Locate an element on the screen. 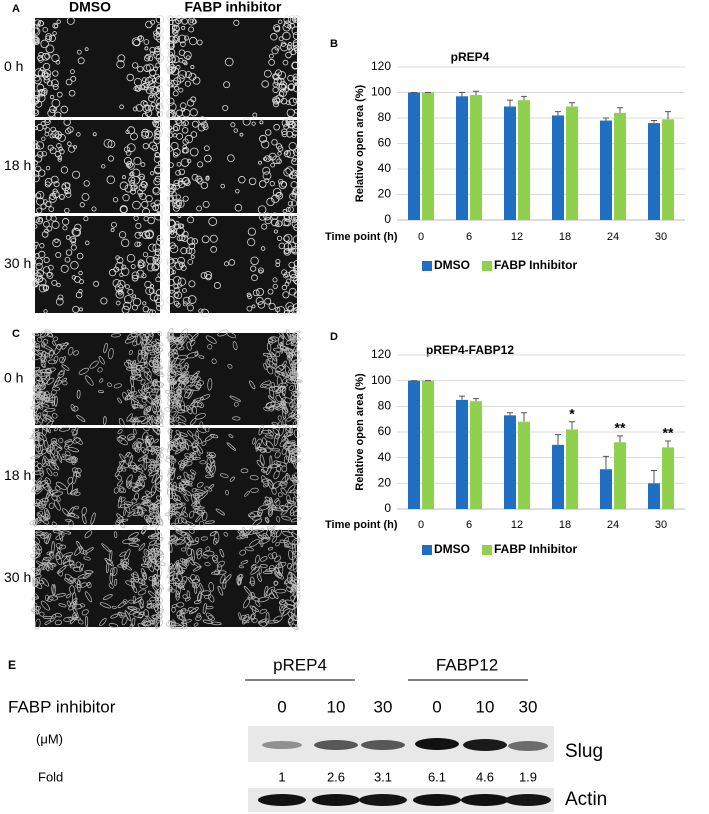  legend-swatch is located at coordinates (427, 550).